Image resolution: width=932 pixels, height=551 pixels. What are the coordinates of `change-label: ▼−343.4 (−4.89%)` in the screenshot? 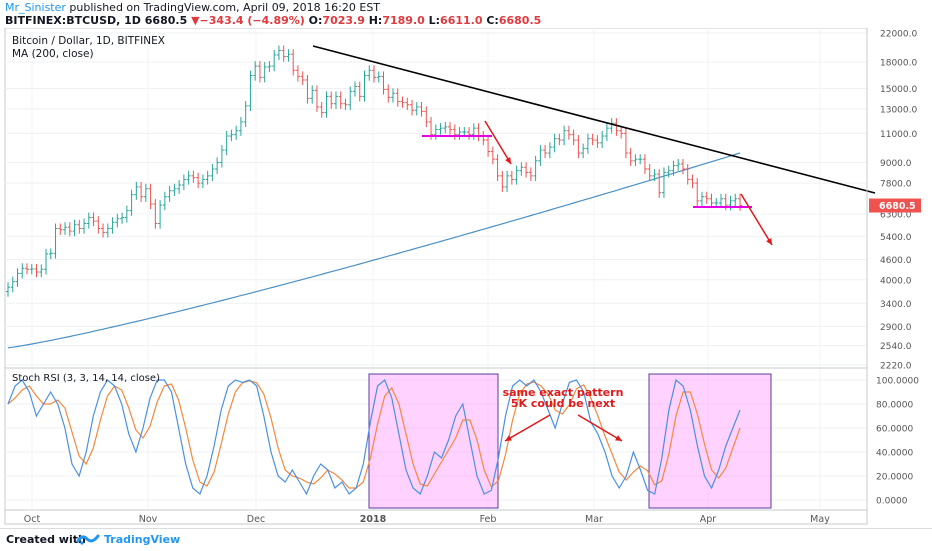 It's located at (248, 20).